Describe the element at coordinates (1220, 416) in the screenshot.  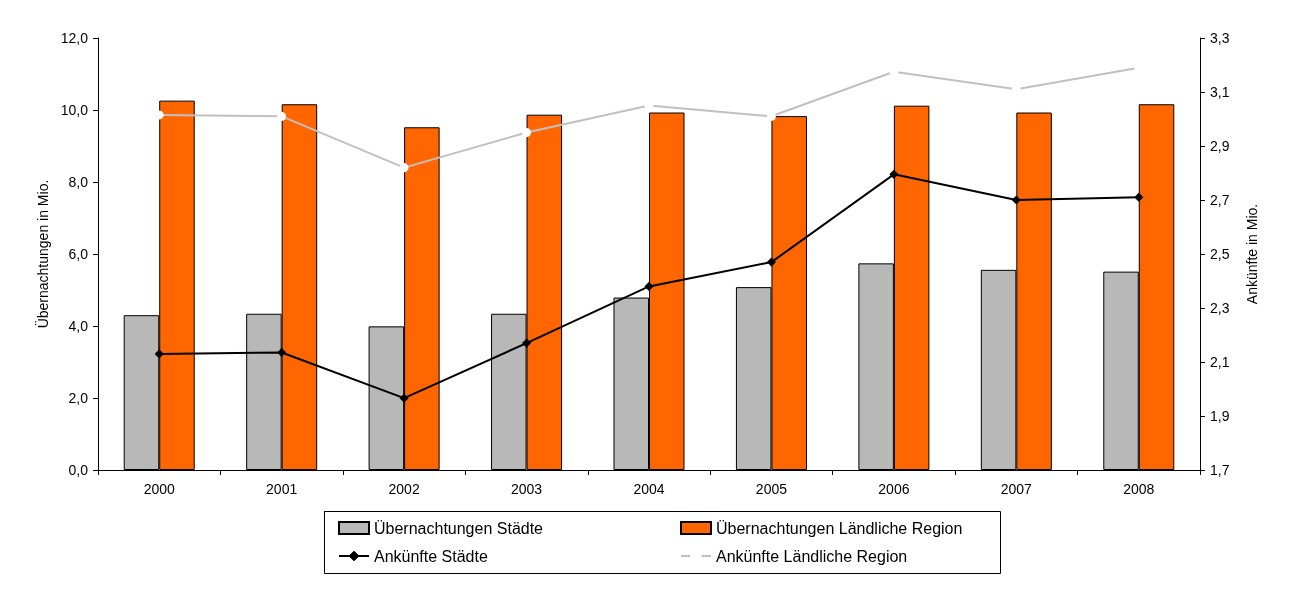
I see `y2-tick-label: 1,9` at that location.